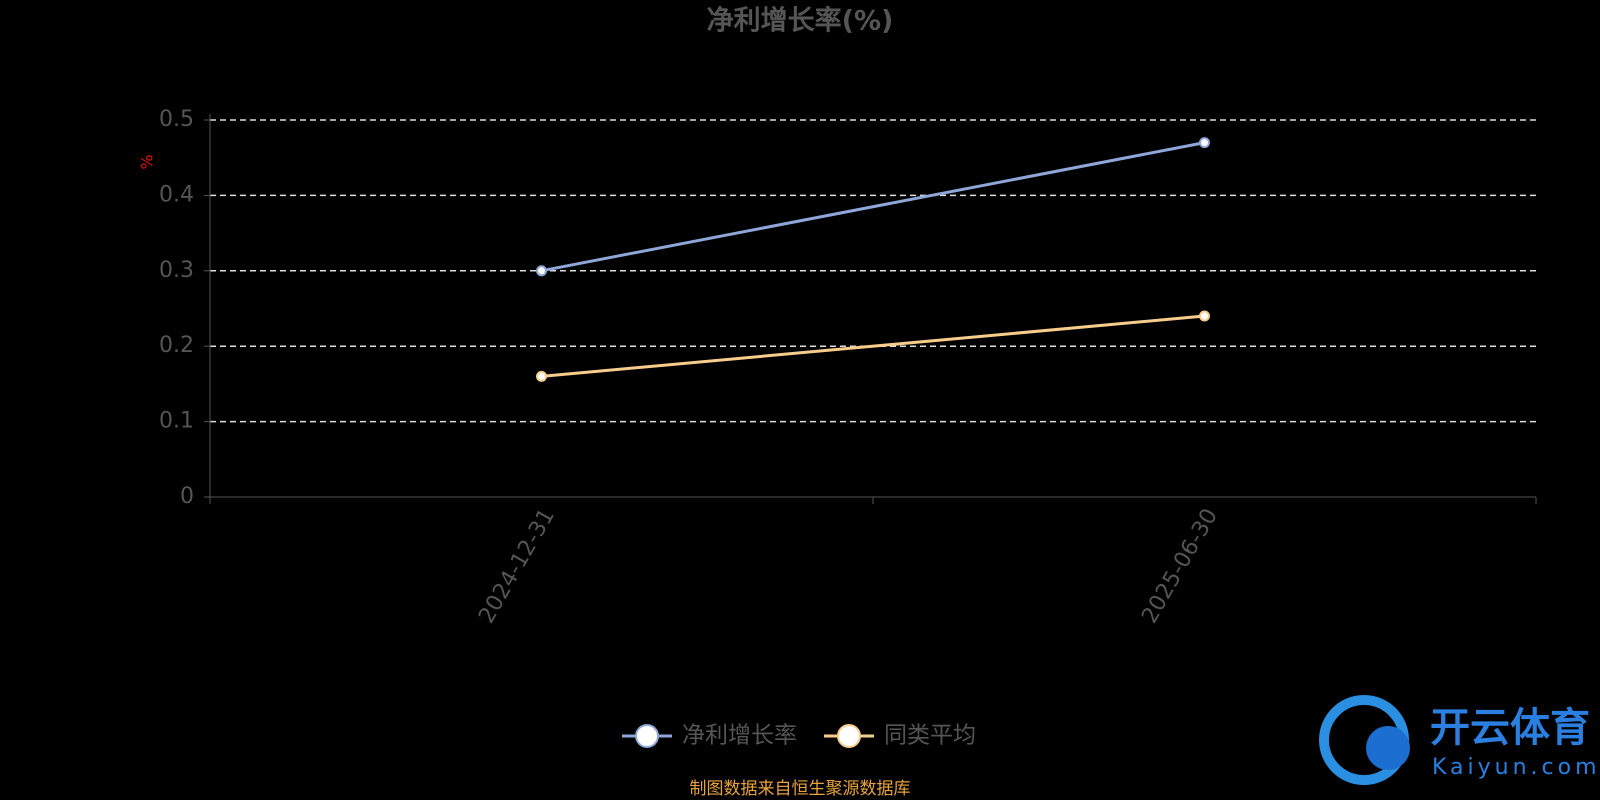 The width and height of the screenshot is (1600, 800). I want to click on y-tick-label: 0, so click(187, 496).